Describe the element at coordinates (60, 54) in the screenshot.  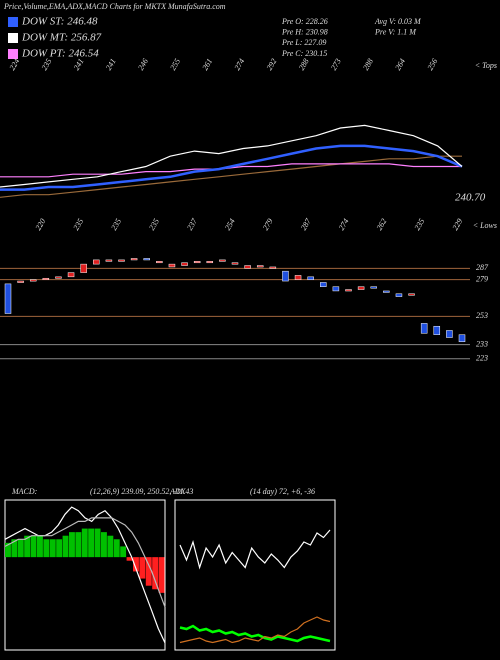
I see `legend-label: DOW PT: 246.54` at that location.